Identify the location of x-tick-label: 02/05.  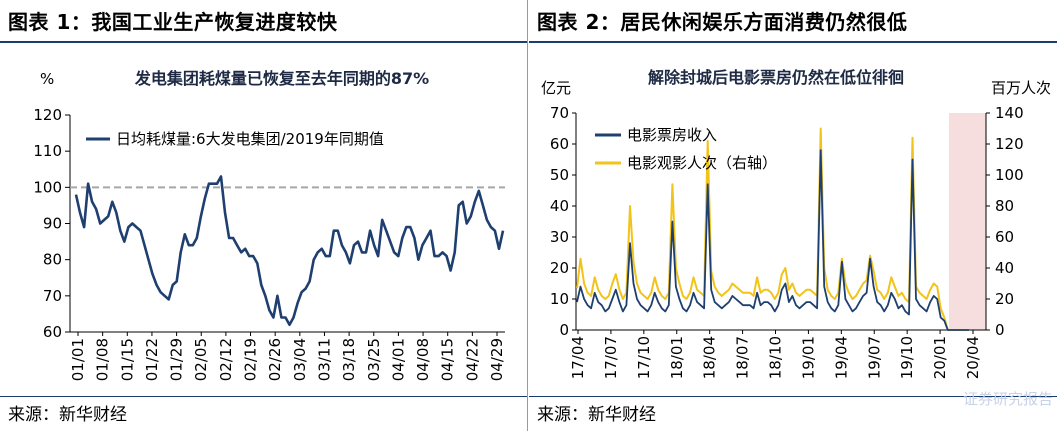
(201, 359).